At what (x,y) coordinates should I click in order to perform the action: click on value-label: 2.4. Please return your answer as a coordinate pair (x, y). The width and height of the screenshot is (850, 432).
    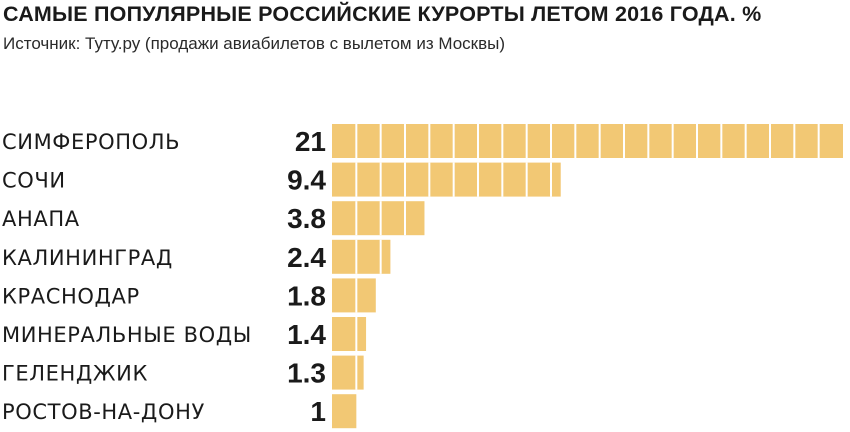
    Looking at the image, I should click on (306, 257).